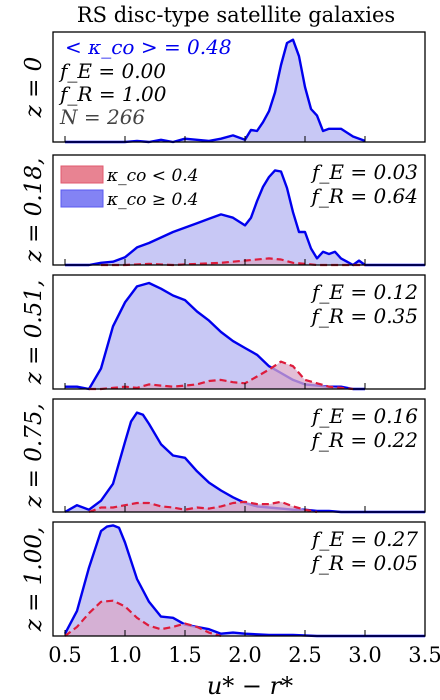 The width and height of the screenshot is (440, 700). I want to click on panel-4-annotation-2: f_R = 0.22, so click(364, 440).